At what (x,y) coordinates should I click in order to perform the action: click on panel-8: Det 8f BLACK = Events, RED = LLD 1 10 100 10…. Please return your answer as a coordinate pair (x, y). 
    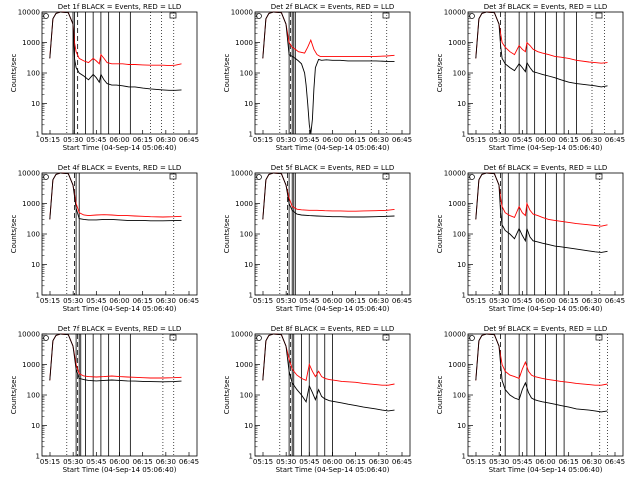
    Looking at the image, I should click on (317, 399).